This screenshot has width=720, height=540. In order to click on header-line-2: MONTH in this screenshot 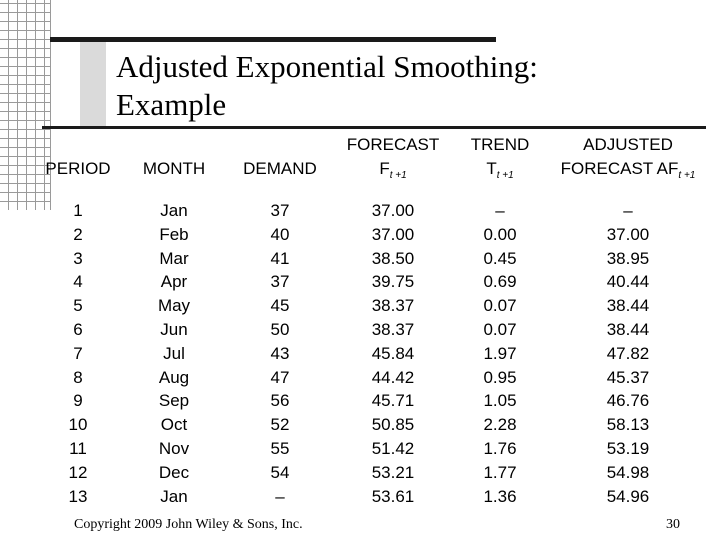, I will do `click(174, 169)`.